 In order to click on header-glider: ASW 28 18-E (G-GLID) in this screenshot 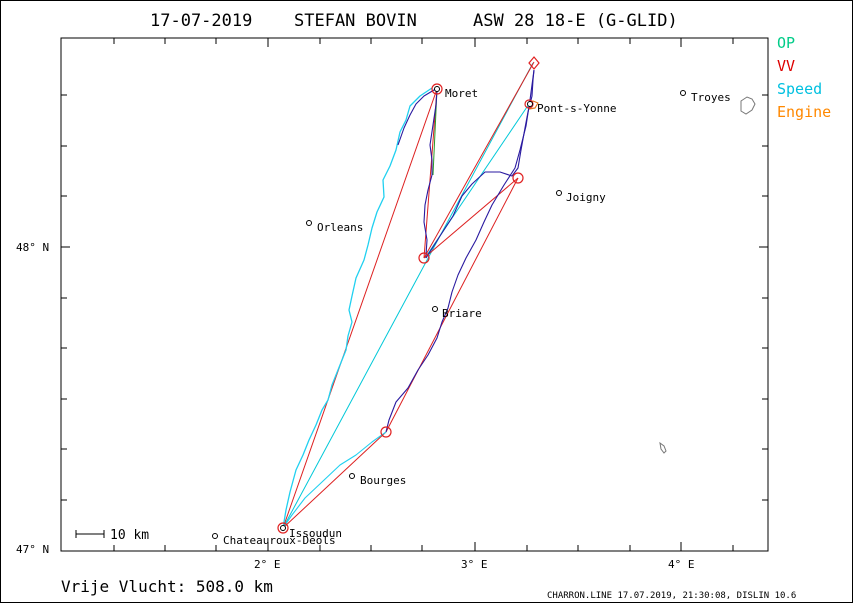, I will do `click(575, 21)`.